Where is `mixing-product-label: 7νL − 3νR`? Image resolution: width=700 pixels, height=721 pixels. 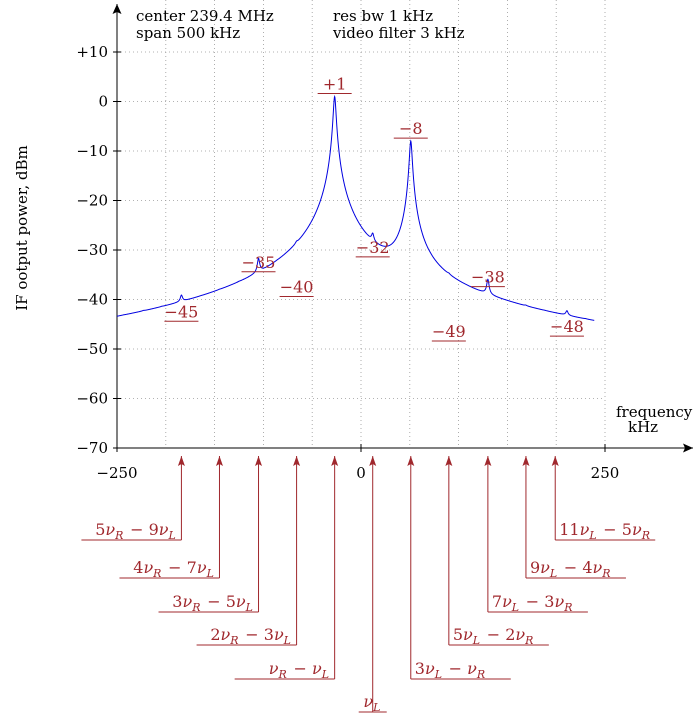
mixing-product-label: 7νL − 3νR is located at coordinates (533, 603).